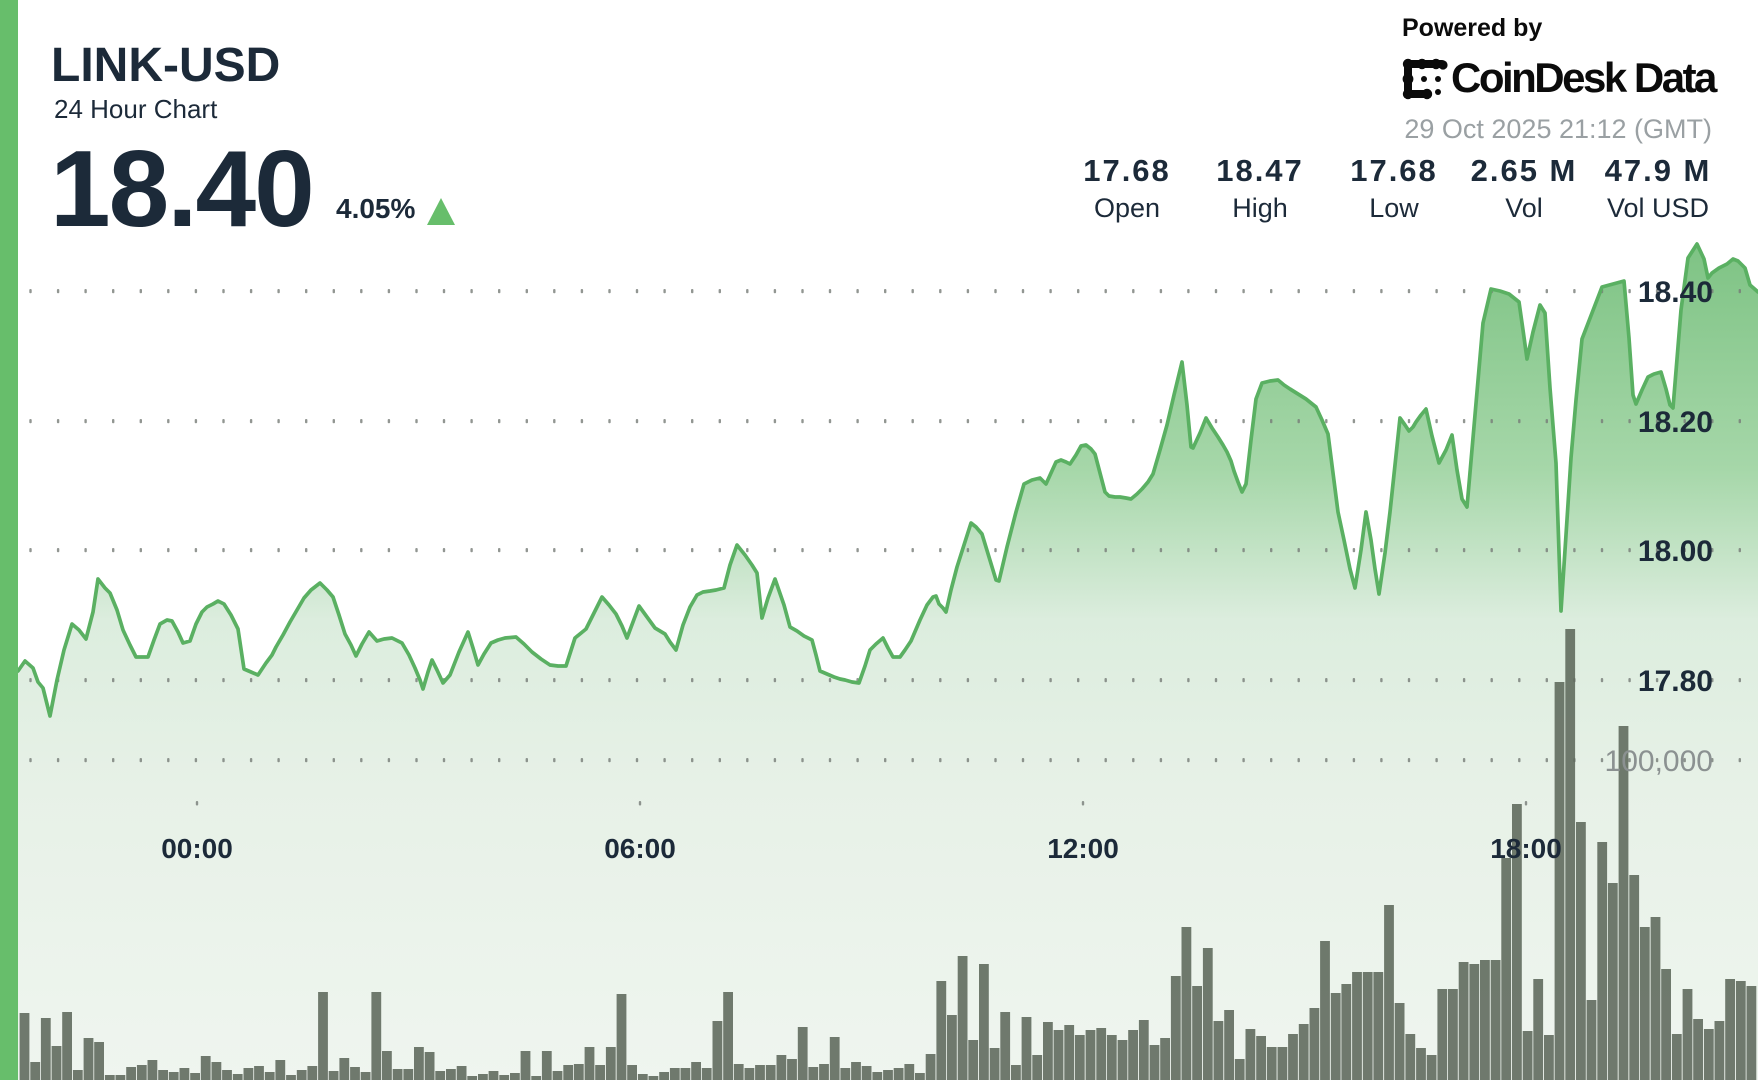  Describe the element at coordinates (1083, 848) in the screenshot. I see `svg-text: 12:00` at that location.